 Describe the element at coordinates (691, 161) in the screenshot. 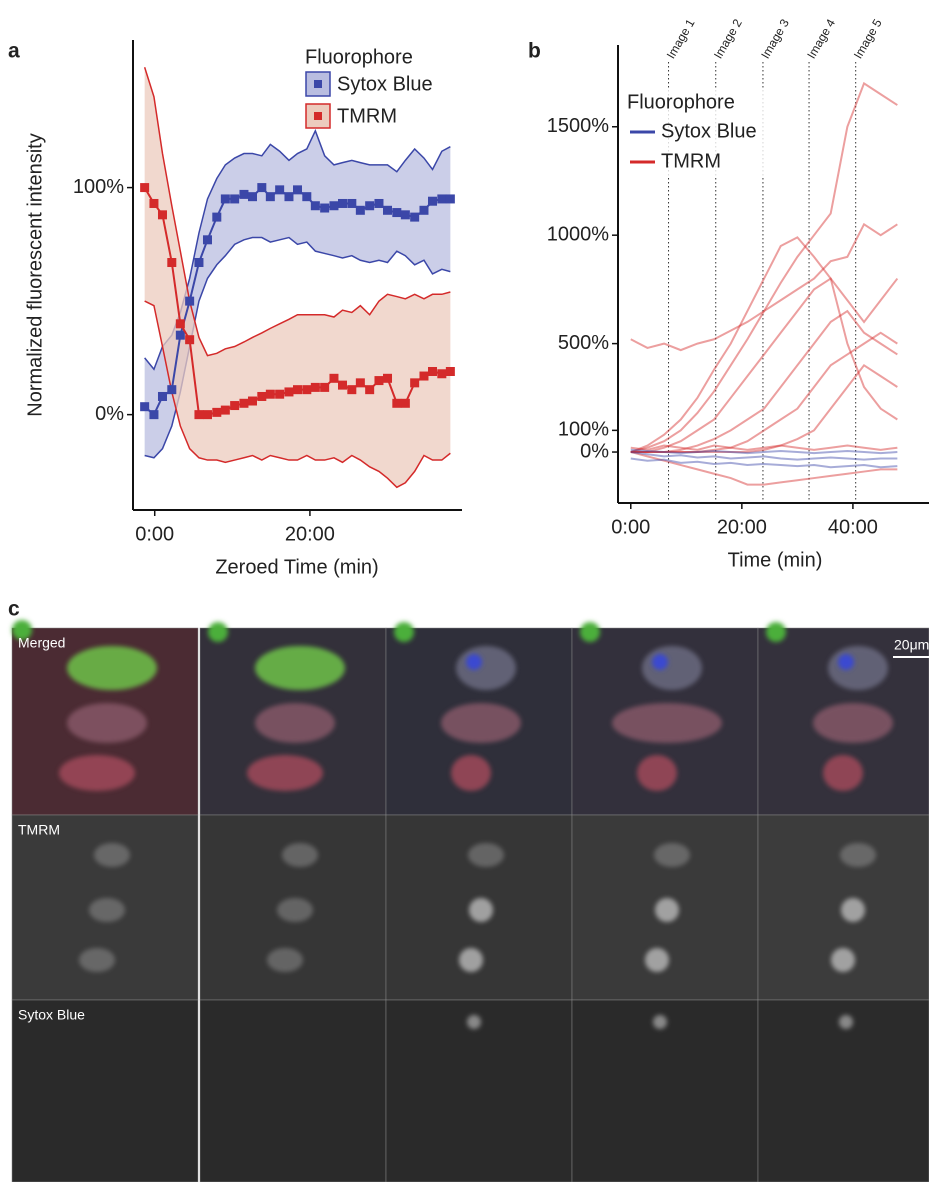

I see `legend-label: TMRM` at that location.